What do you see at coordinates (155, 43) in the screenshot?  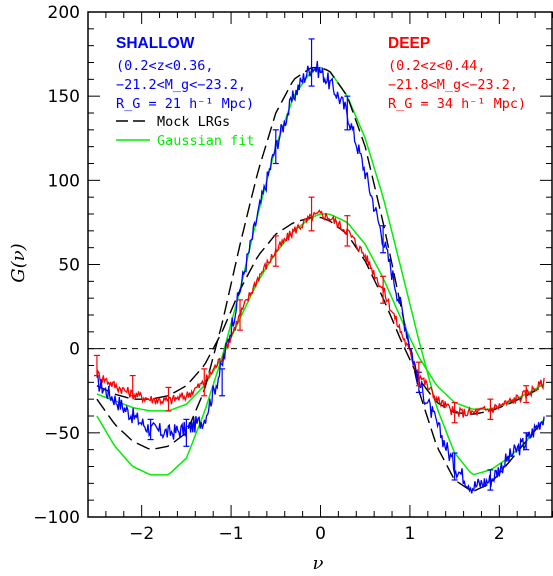 I see `shallow-annotation-title: SHALLOW` at bounding box center [155, 43].